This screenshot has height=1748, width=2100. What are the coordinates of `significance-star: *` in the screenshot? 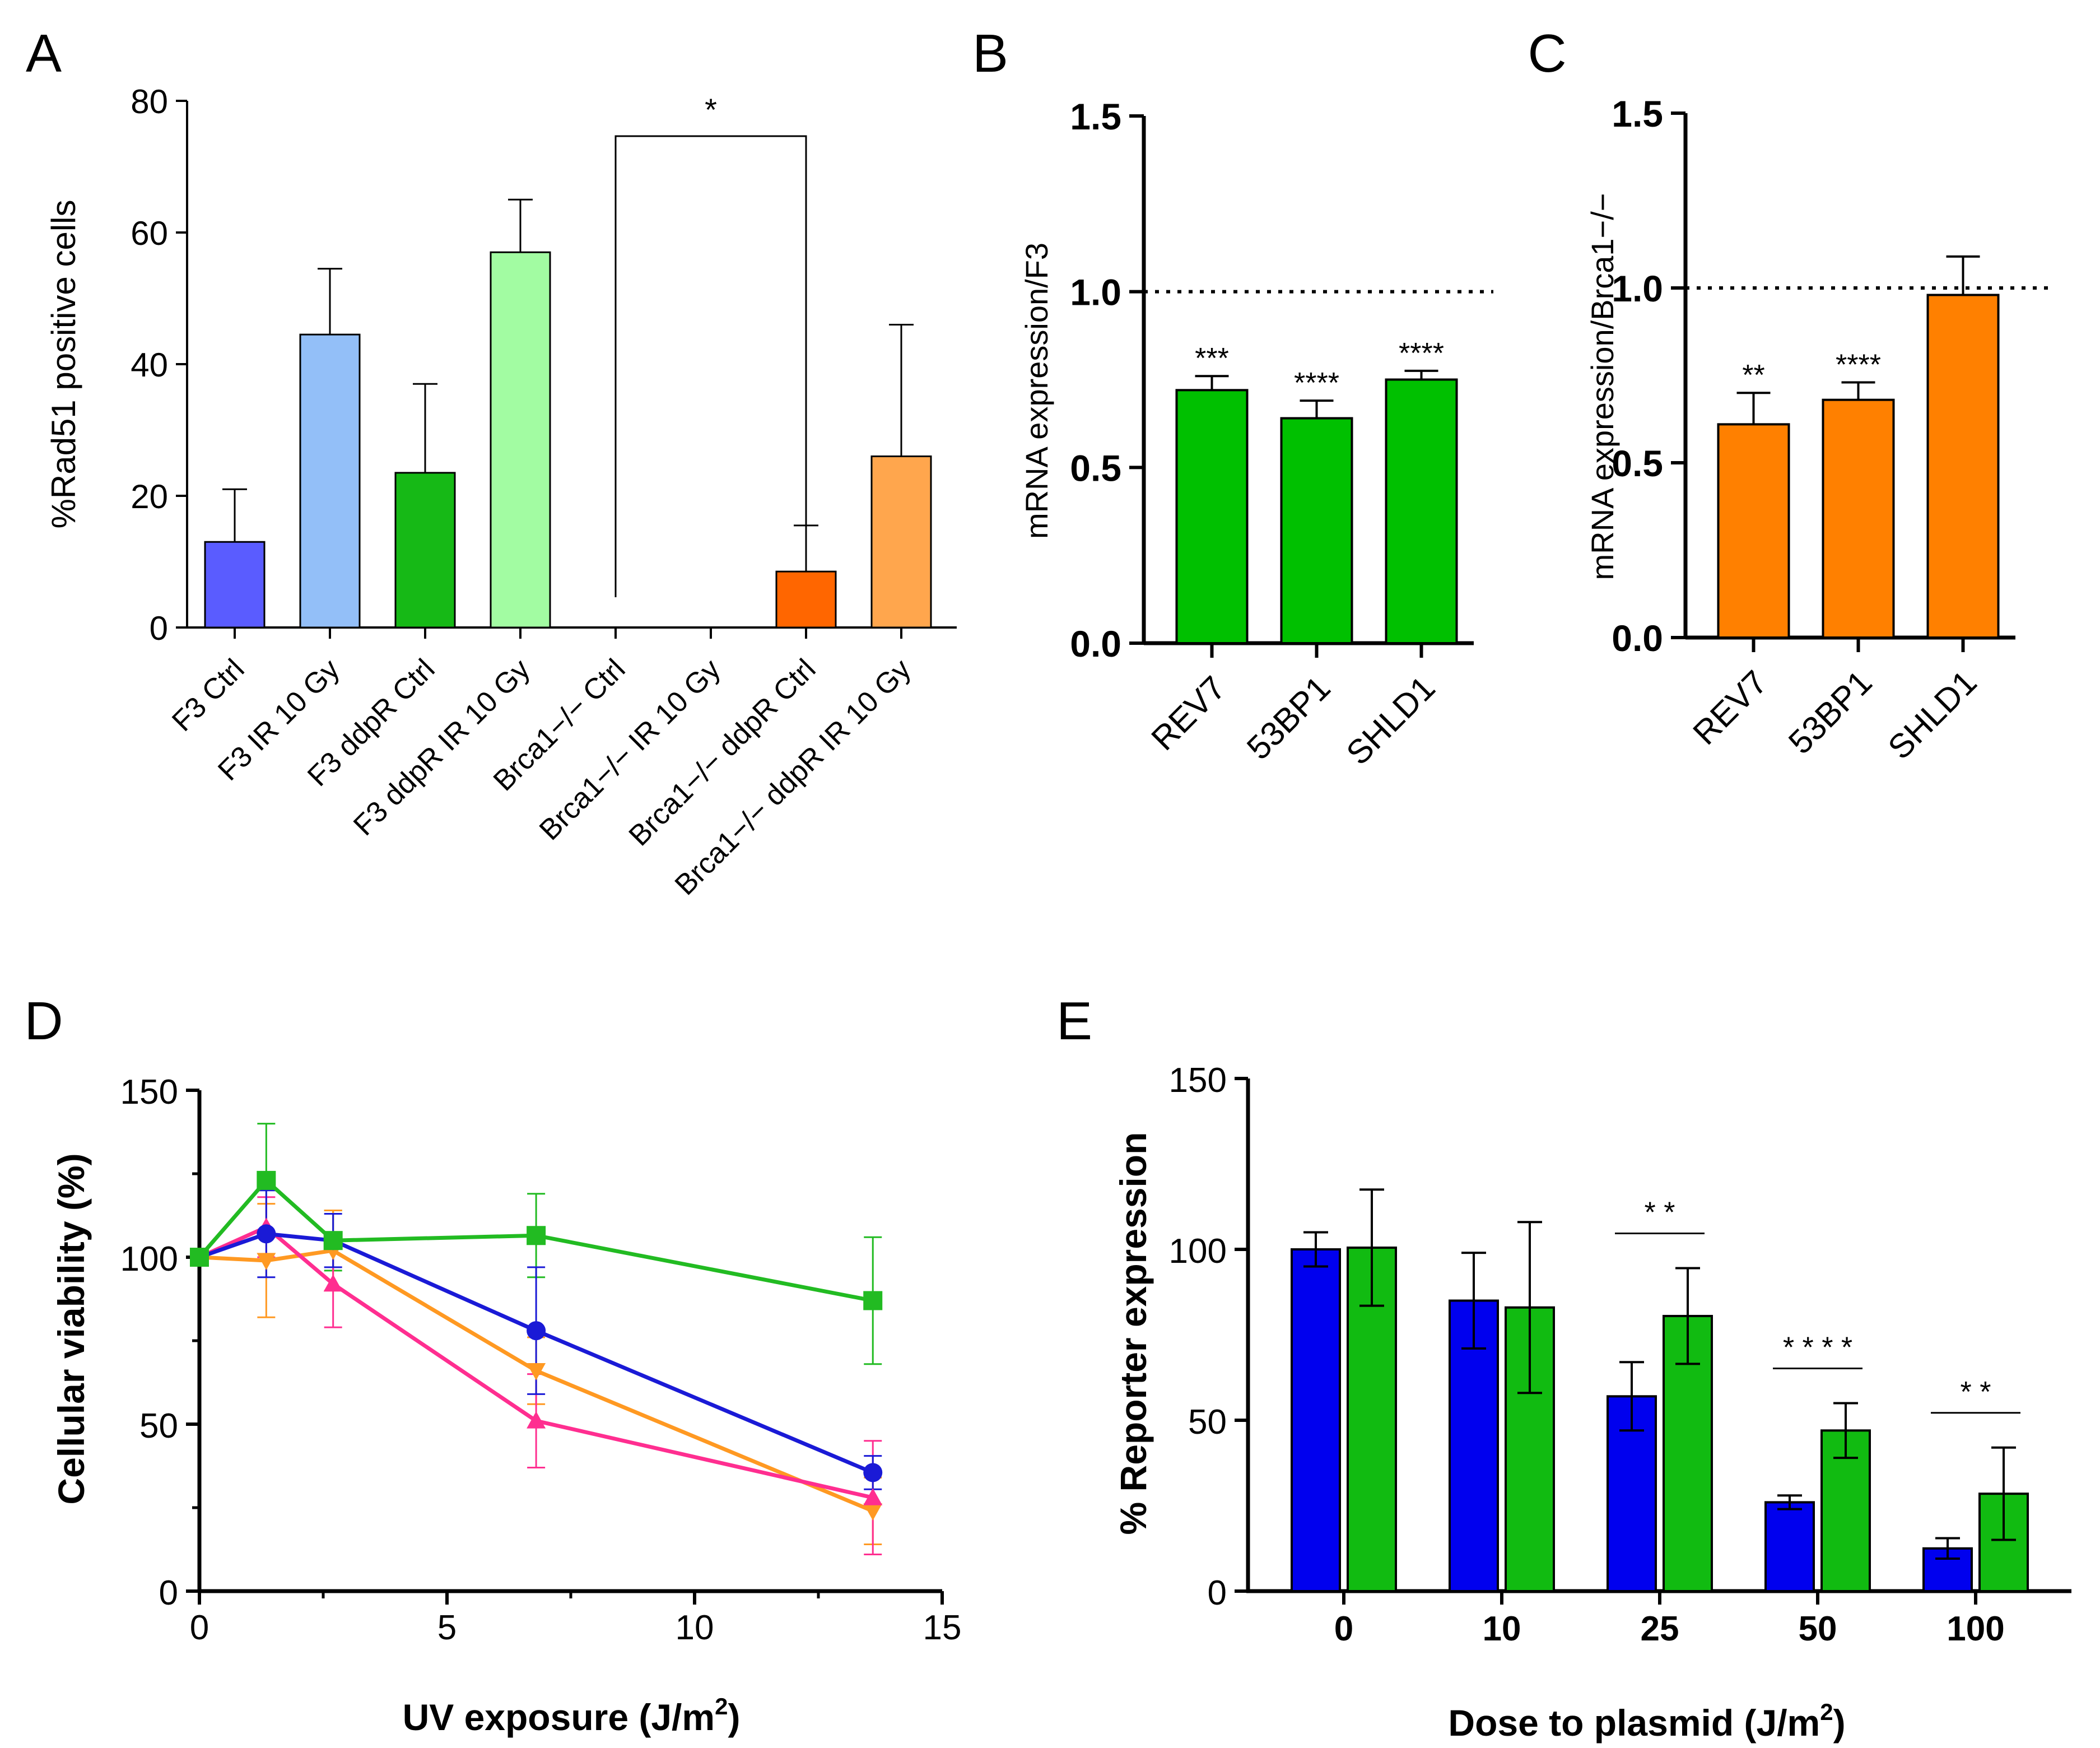 It's located at (711, 109).